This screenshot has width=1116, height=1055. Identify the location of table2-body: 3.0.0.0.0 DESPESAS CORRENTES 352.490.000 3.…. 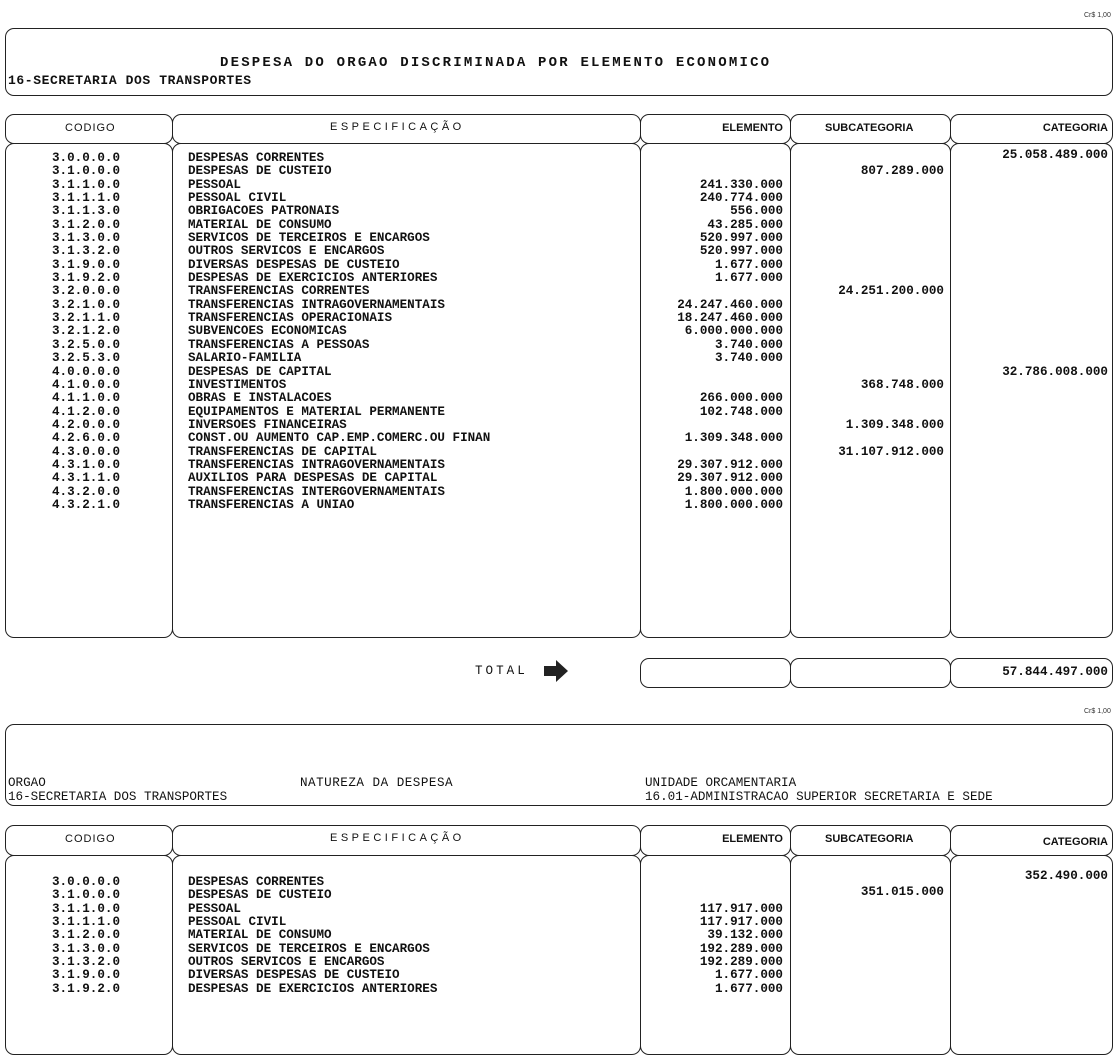
(558, 932).